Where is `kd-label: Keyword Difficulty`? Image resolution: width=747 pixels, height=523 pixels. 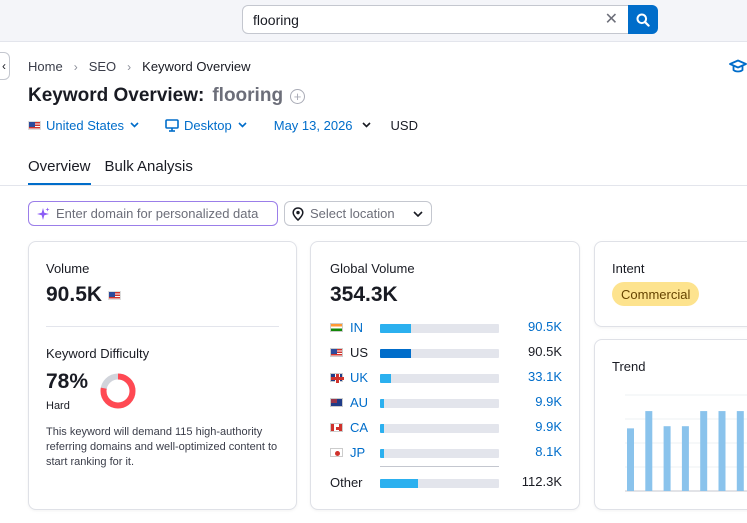 kd-label: Keyword Difficulty is located at coordinates (98, 353).